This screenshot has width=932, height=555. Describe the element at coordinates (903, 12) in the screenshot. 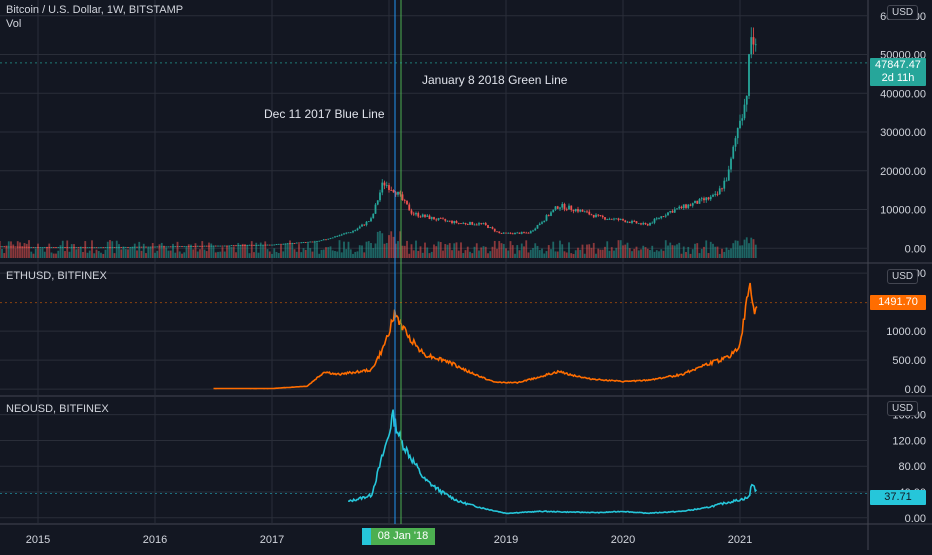

I see `btc-currency-button: USD` at that location.